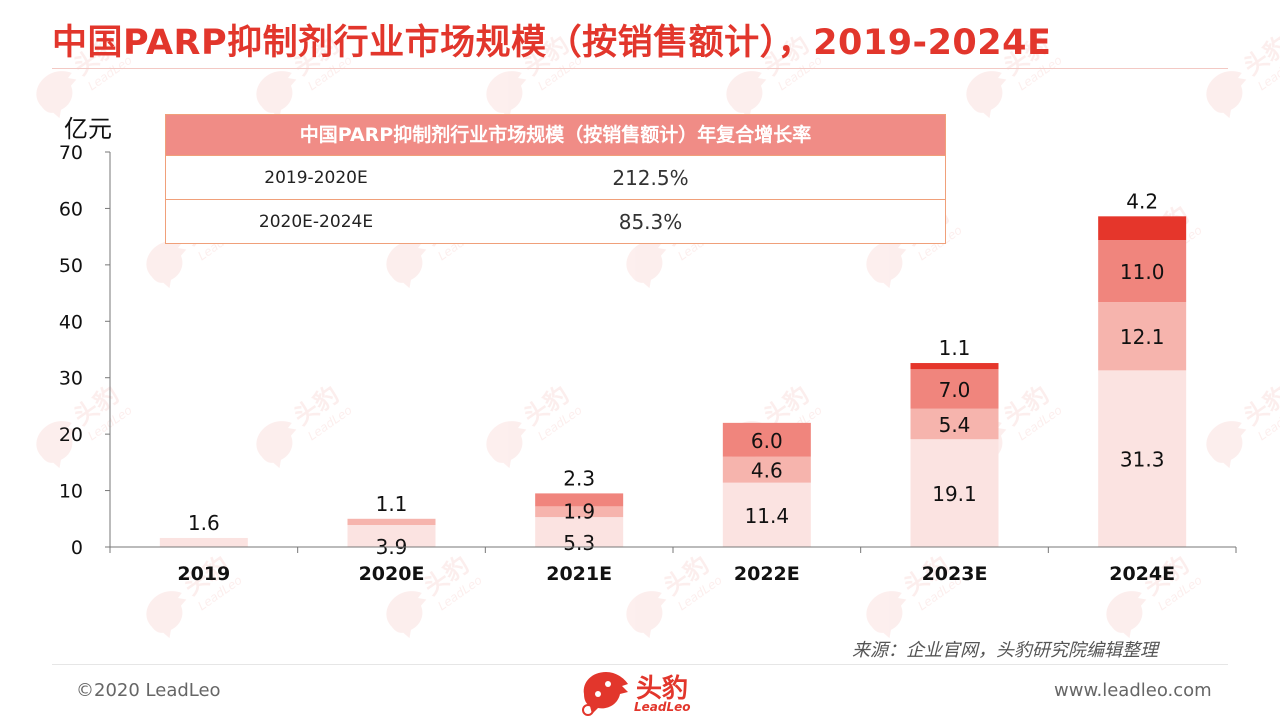  What do you see at coordinates (579, 478) in the screenshot?
I see `data-label: 2.3` at bounding box center [579, 478].